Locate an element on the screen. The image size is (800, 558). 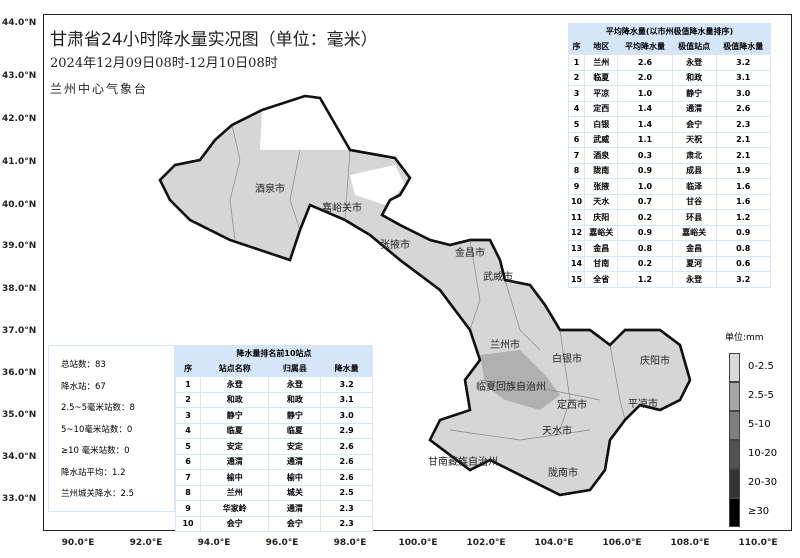
table-cell: 3.1 is located at coordinates (346, 399).